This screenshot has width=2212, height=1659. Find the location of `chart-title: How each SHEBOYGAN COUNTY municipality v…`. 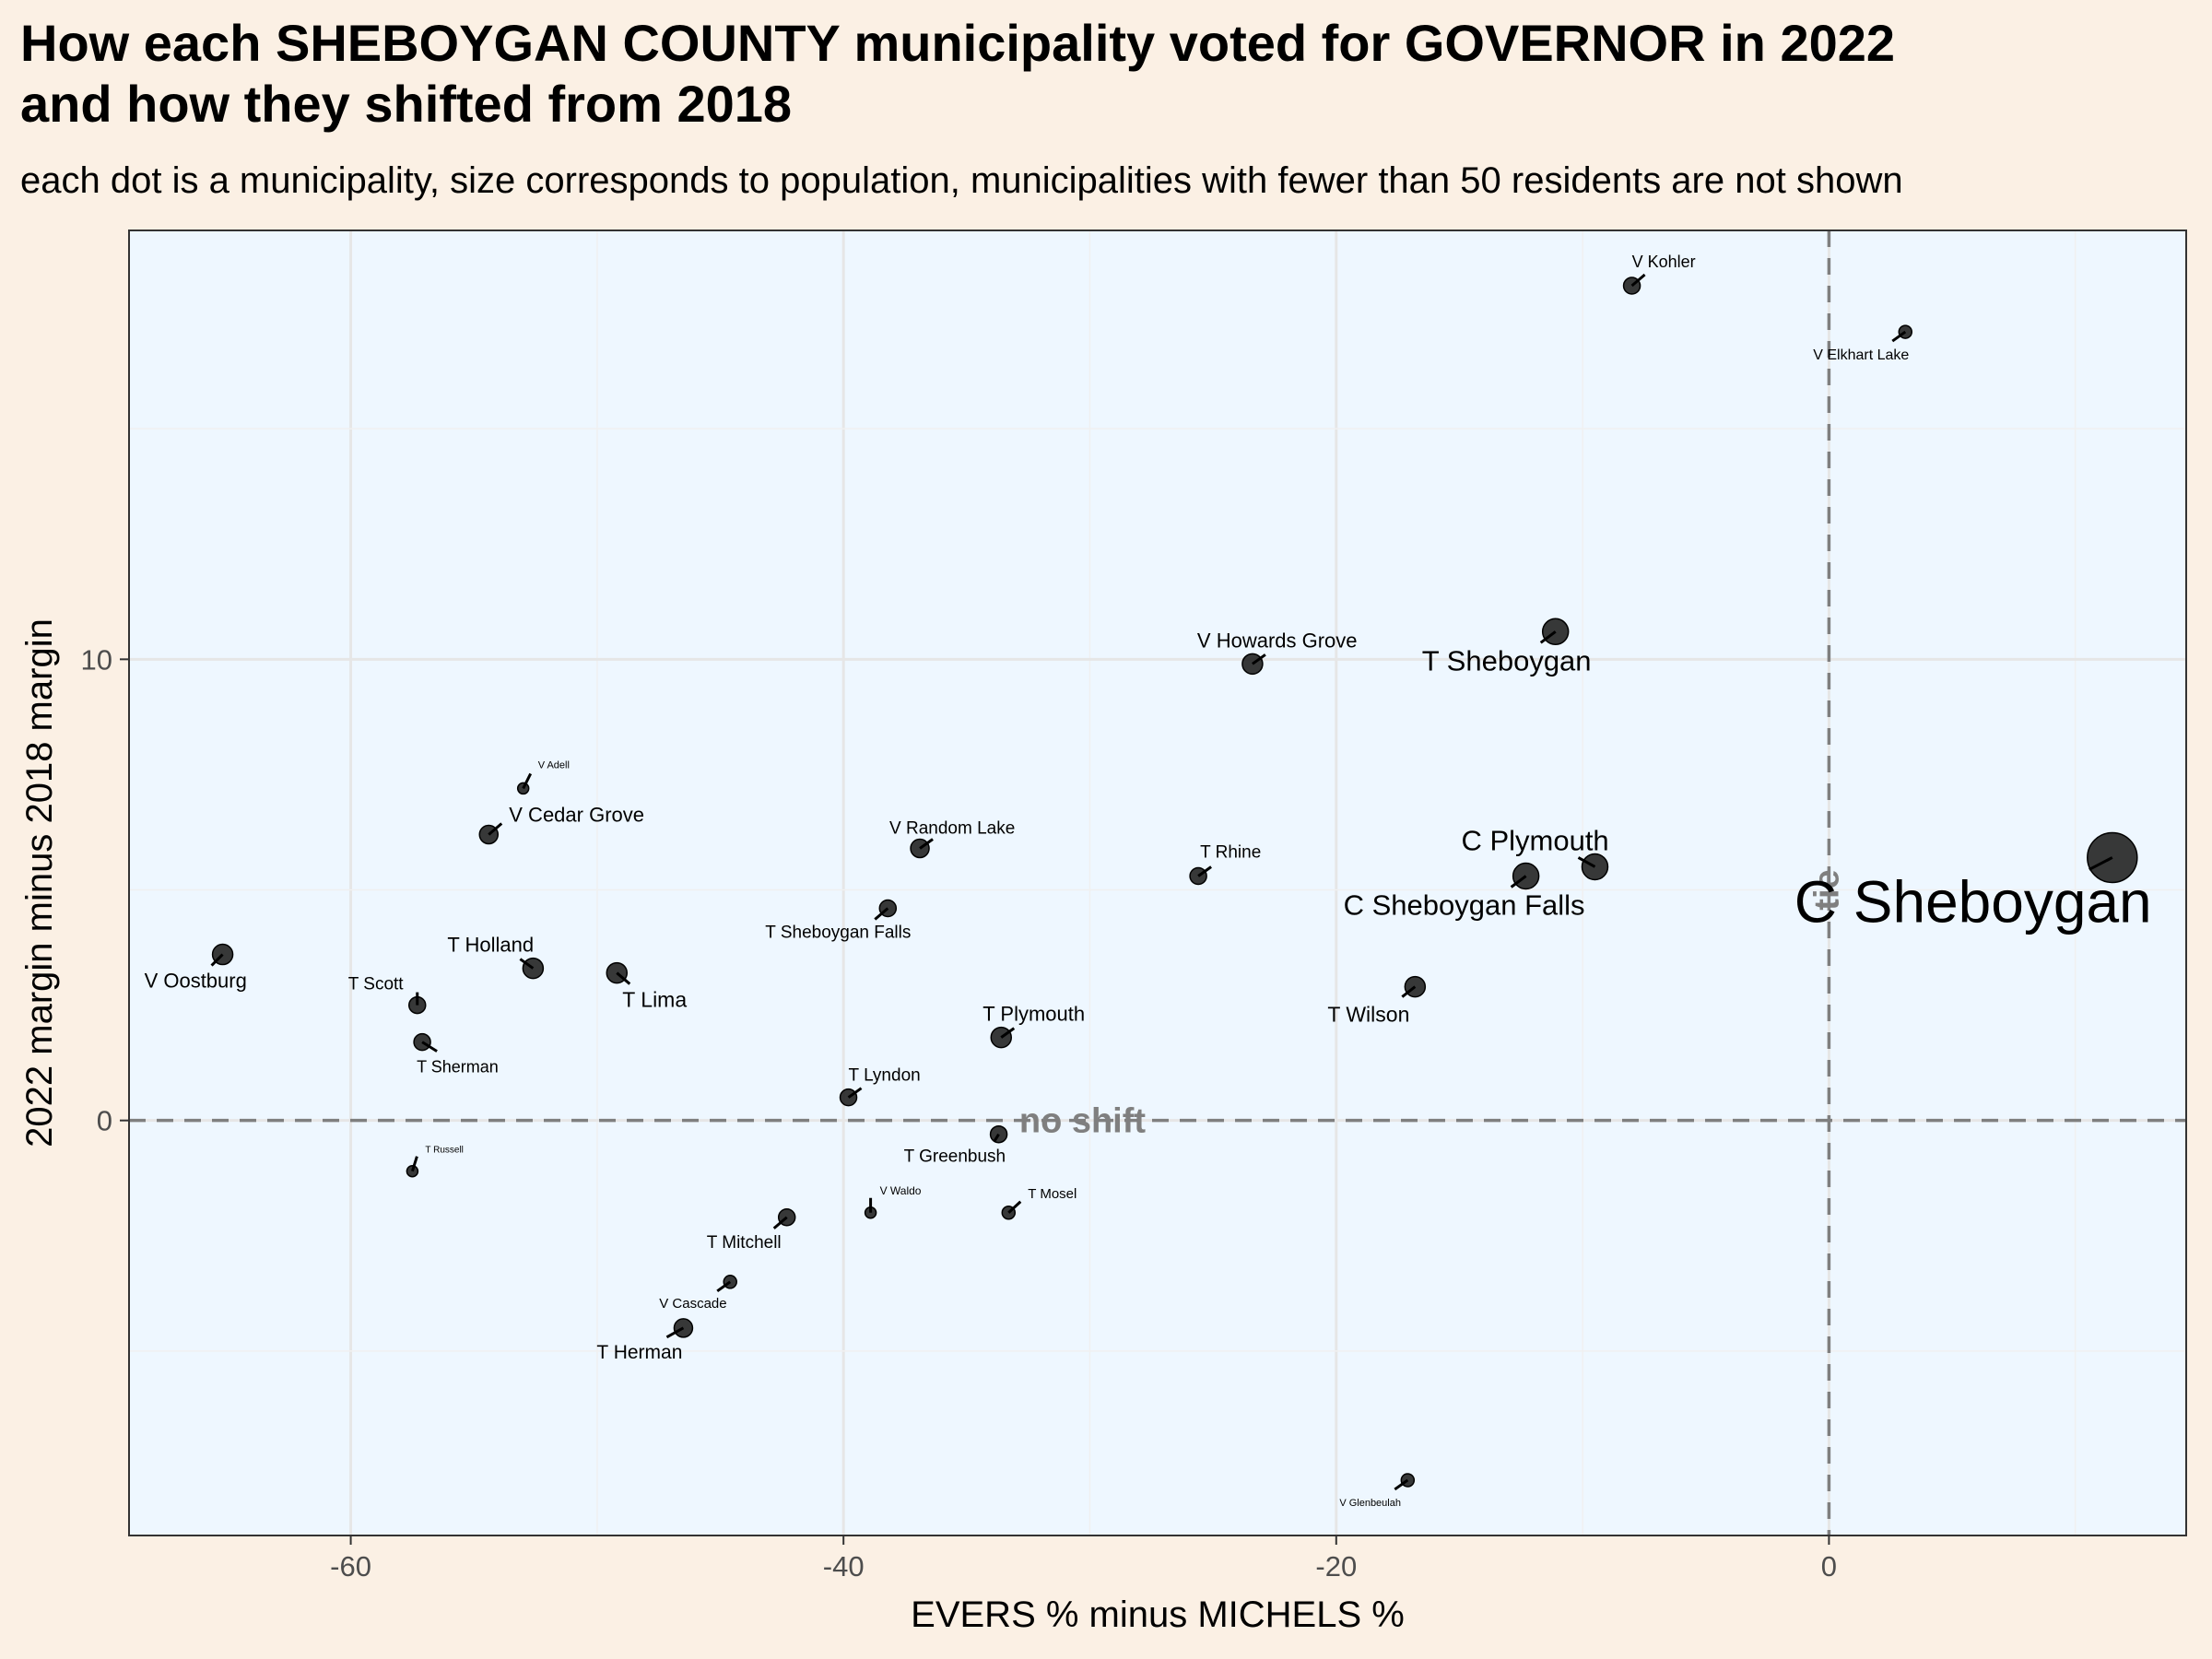

chart-title: How each SHEBOYGAN COUNTY municipality v… is located at coordinates (958, 73).